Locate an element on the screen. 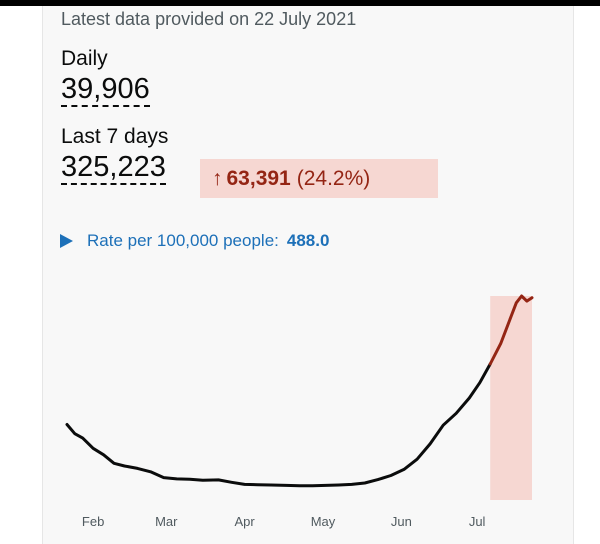 This screenshot has width=600, height=544. arrow-up-icon: ↑ is located at coordinates (217, 178).